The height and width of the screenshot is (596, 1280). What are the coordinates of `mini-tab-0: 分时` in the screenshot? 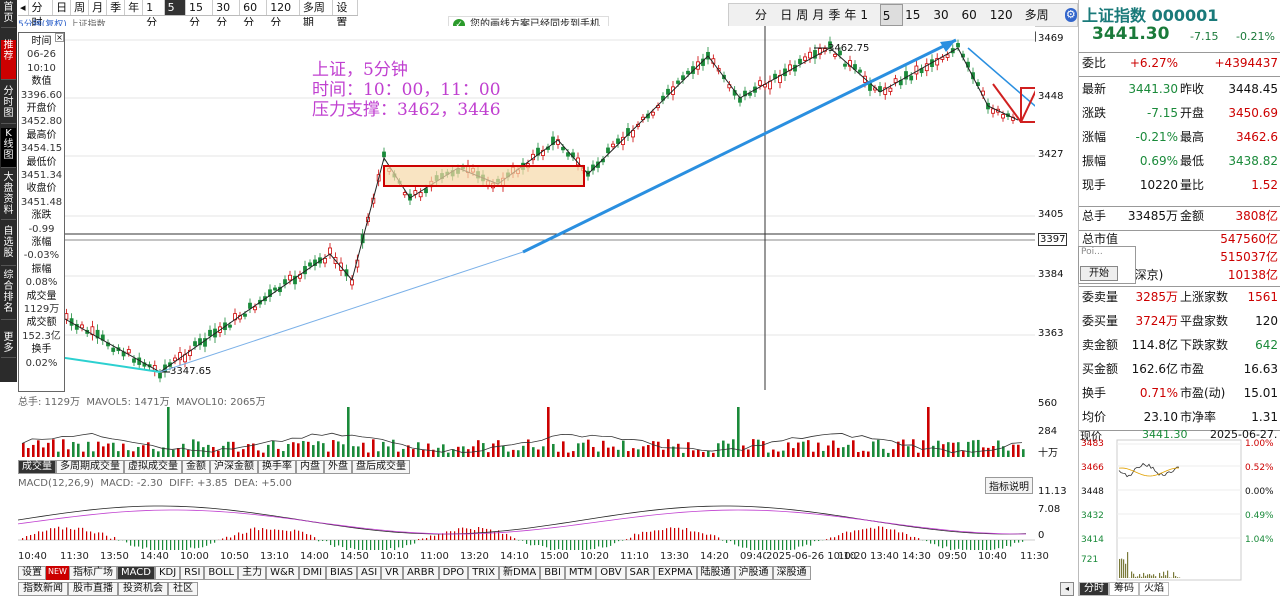 It's located at (1094, 589).